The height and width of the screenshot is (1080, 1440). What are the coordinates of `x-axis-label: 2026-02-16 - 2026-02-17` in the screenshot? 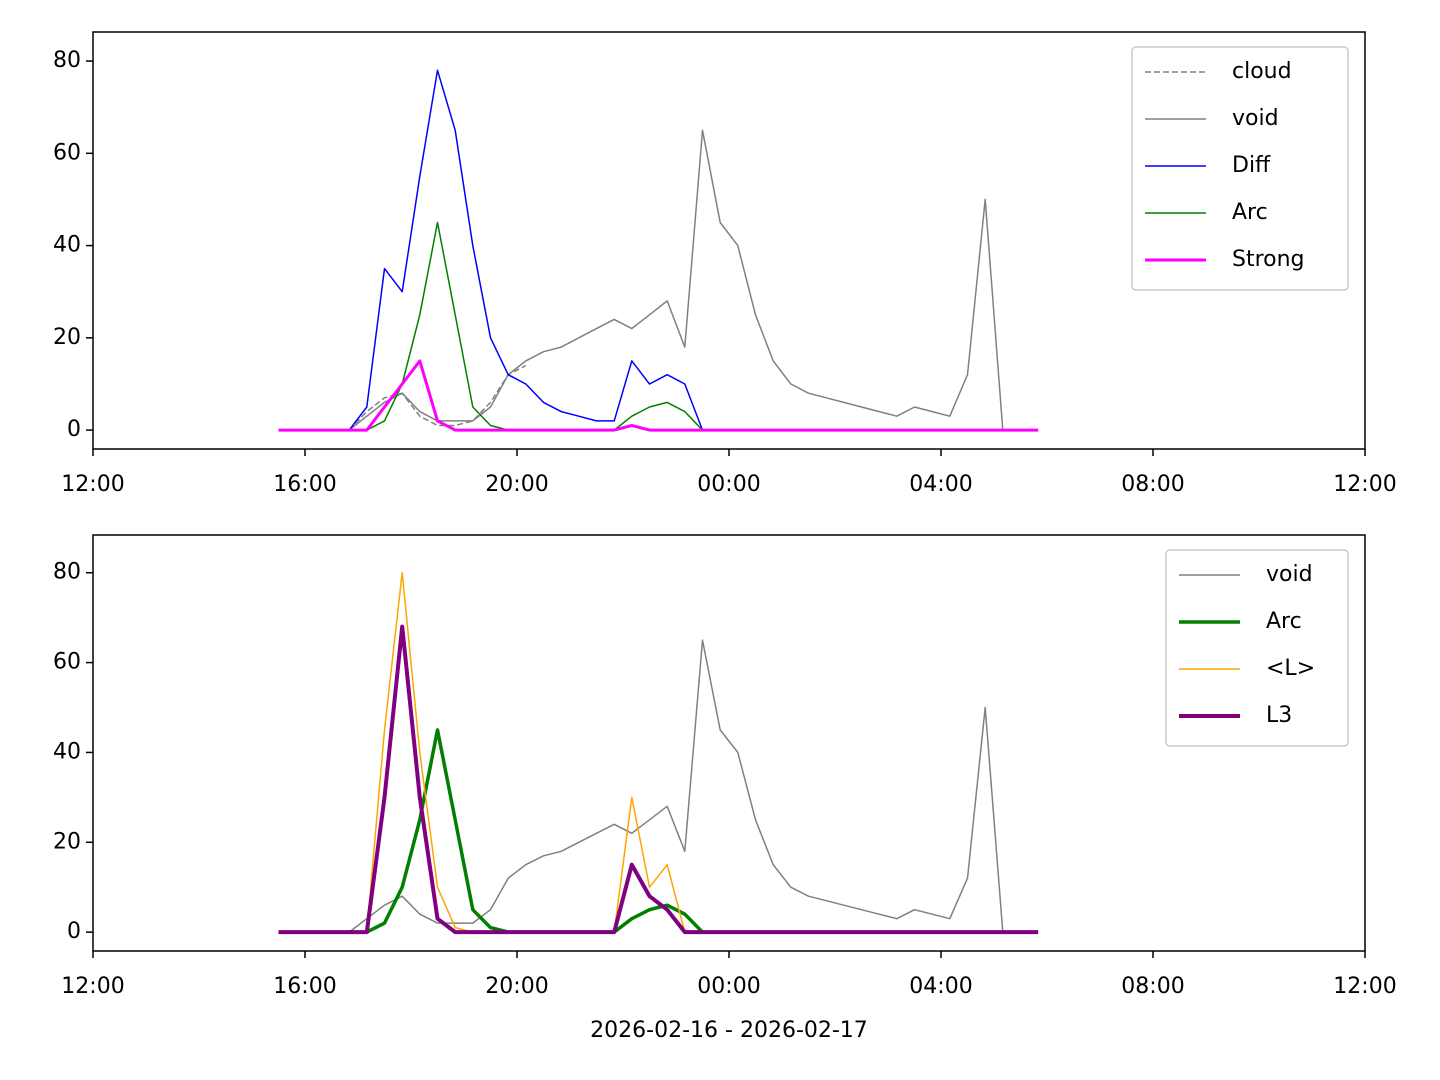 It's located at (729, 1030).